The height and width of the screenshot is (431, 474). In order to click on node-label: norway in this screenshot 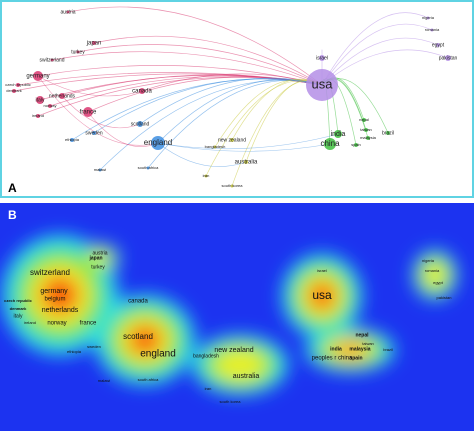, I will do `click(50, 105)`.